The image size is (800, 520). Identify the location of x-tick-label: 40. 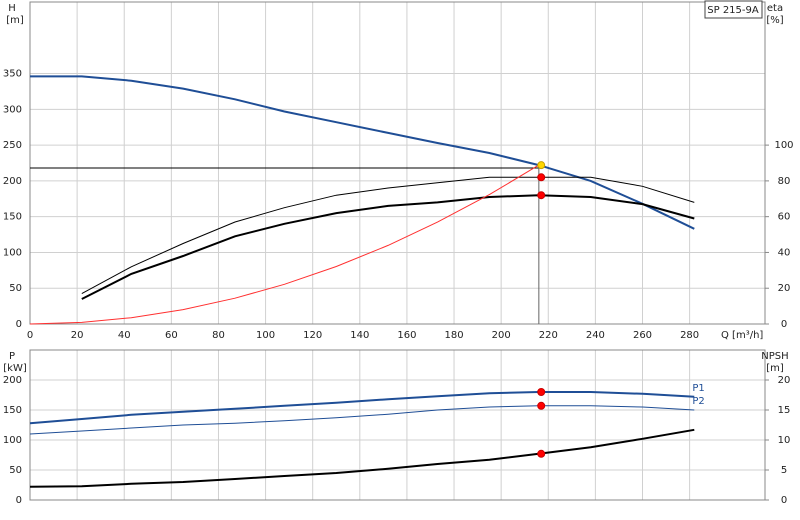
(124, 335).